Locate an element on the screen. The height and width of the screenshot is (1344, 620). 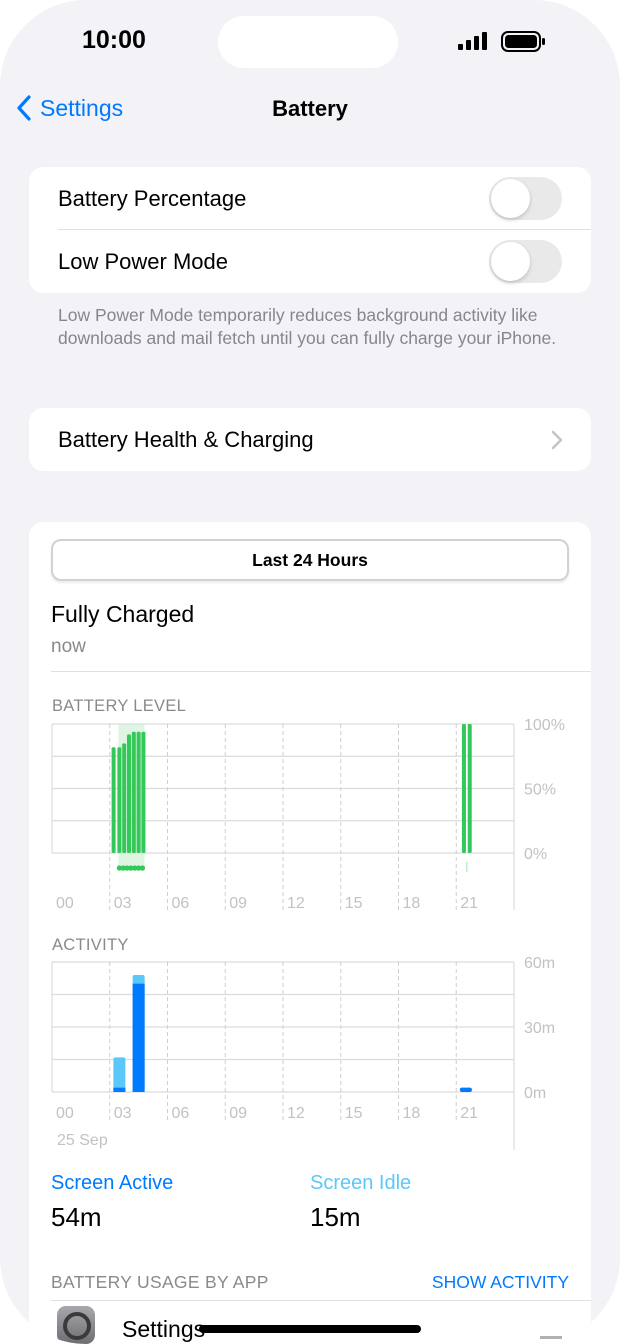
app-row-settings: Settings is located at coordinates (164, 1329).